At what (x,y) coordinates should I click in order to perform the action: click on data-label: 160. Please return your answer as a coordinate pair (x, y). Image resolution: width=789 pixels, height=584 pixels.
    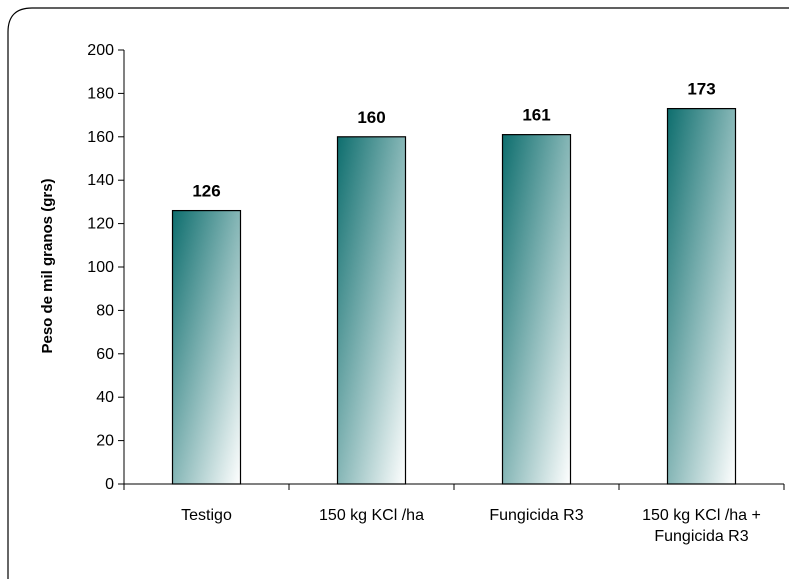
    Looking at the image, I should click on (371, 117).